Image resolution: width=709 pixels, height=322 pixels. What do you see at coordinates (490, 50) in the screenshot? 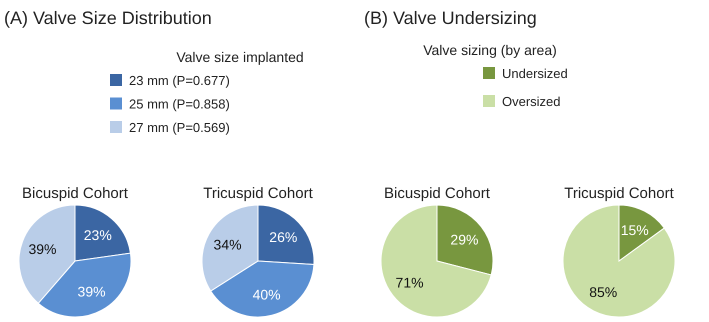
I see `legend-title: Valve sizing (by area)` at bounding box center [490, 50].